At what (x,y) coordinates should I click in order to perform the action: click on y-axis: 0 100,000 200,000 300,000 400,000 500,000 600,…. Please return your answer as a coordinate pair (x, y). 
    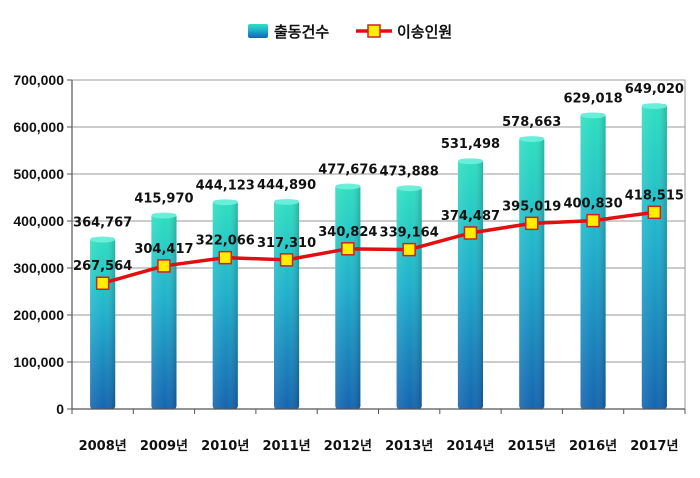
    Looking at the image, I should click on (43, 244).